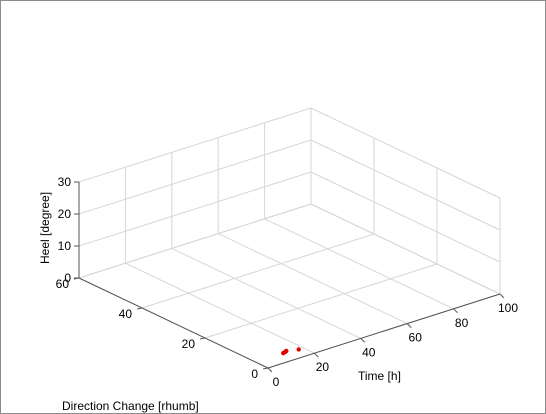 Image resolution: width=546 pixels, height=414 pixels. Describe the element at coordinates (462, 323) in the screenshot. I see `x-tick-label: 80` at that location.